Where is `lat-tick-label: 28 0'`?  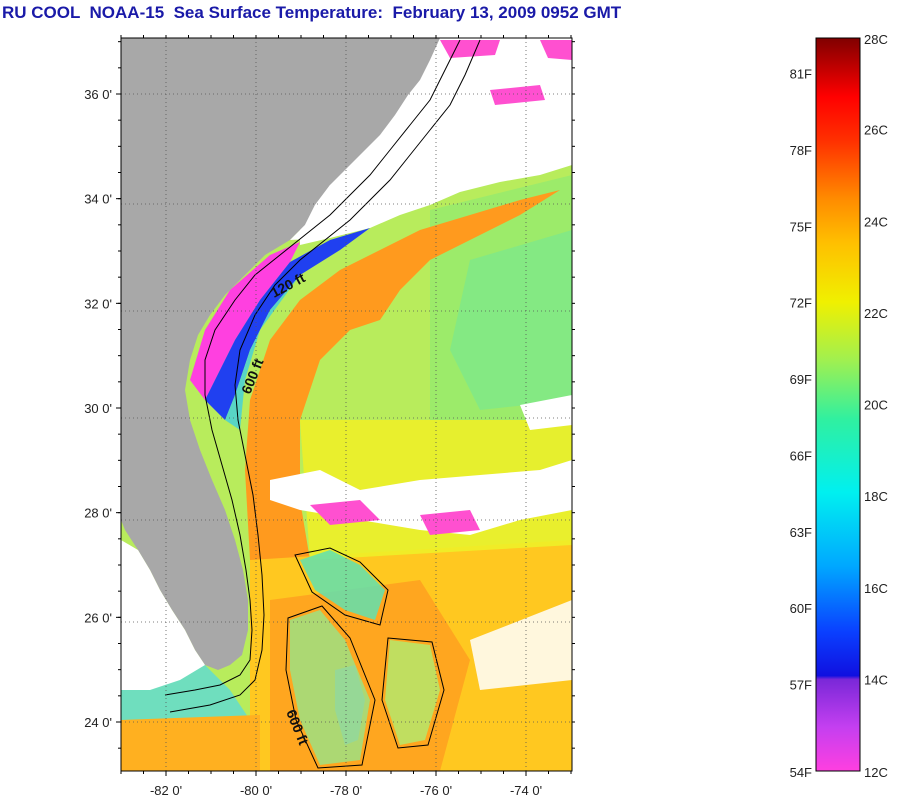 lat-tick-label: 28 0' is located at coordinates (98, 513).